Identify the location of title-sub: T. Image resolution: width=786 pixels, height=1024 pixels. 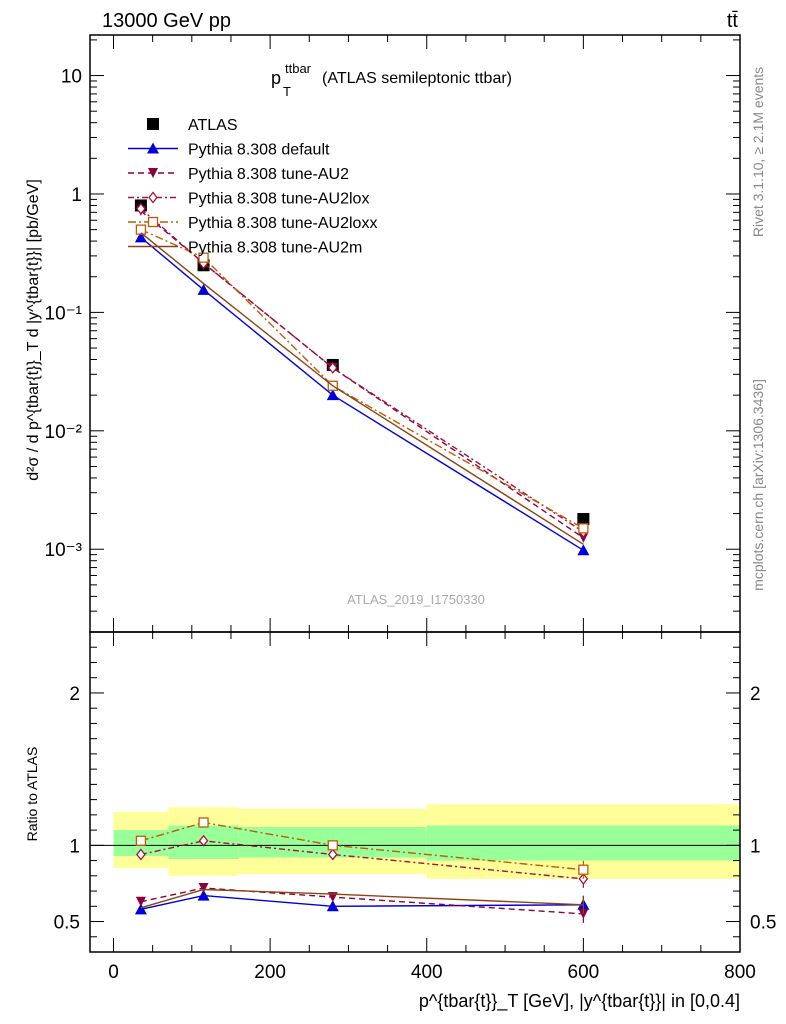
(287, 91).